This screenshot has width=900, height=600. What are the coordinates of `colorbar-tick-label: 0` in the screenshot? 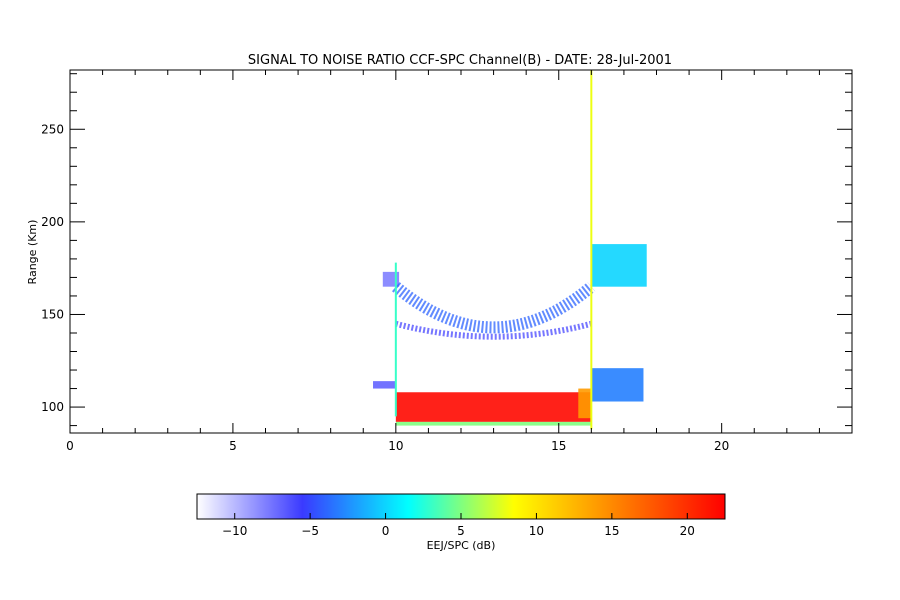 It's located at (386, 531).